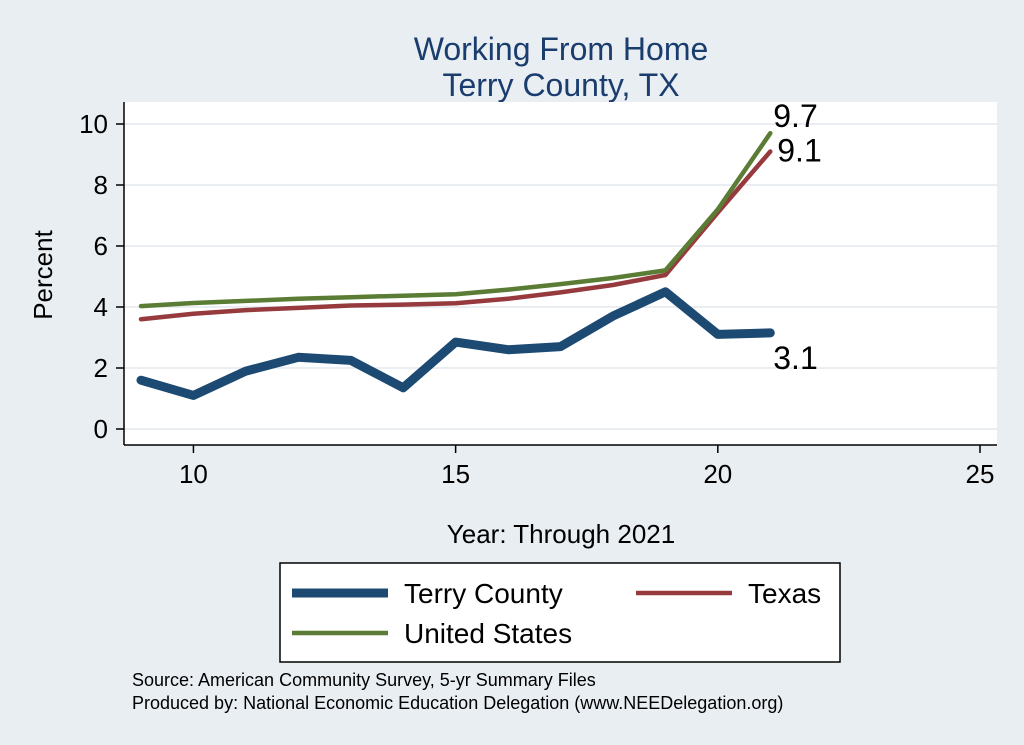  I want to click on y-tick-label: 10, so click(93, 124).